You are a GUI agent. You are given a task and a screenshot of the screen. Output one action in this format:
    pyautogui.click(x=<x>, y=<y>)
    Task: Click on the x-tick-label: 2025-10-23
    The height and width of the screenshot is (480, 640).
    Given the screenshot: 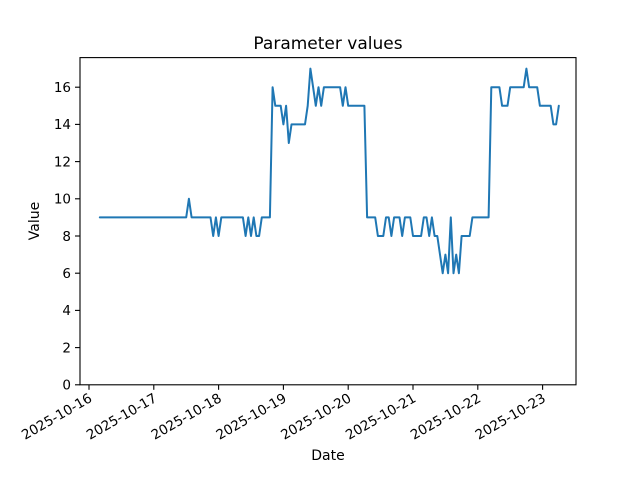 What is the action you would take?
    pyautogui.click(x=511, y=416)
    